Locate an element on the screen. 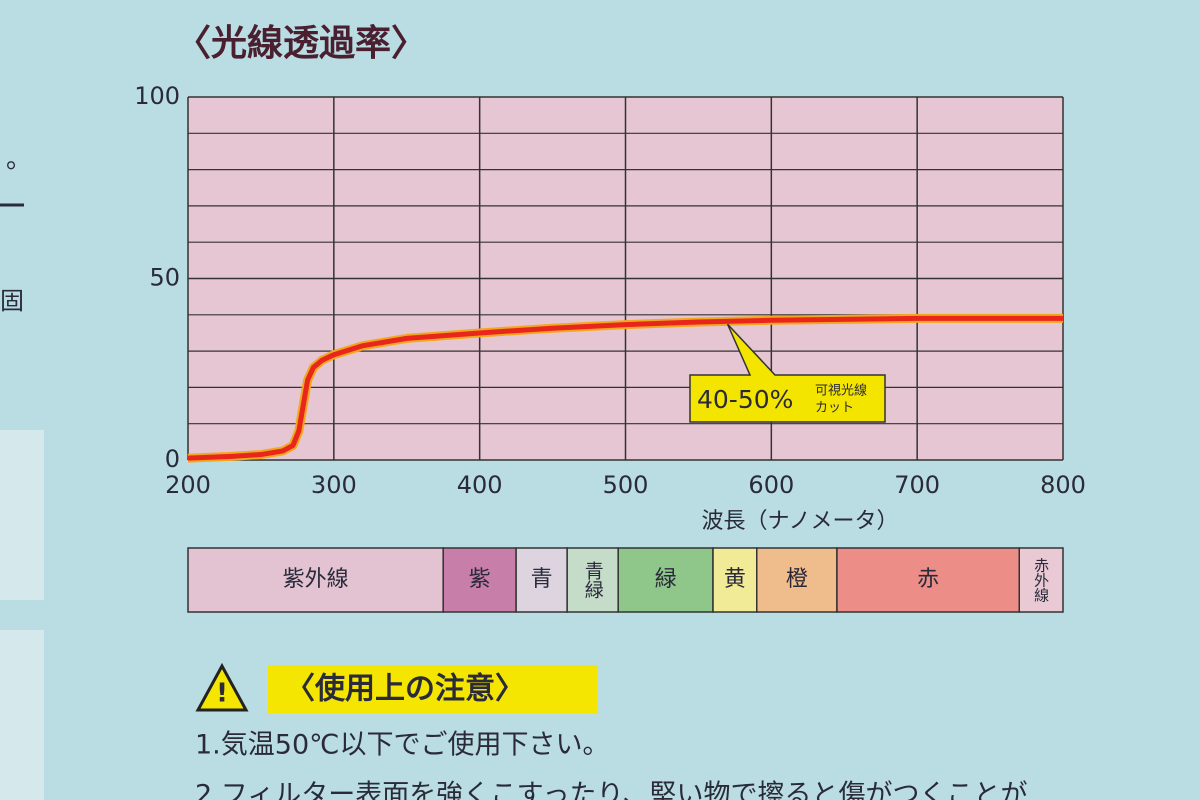 Image resolution: width=1200 pixels, height=800 pixels. spectrum-label: 青緑 is located at coordinates (593, 580).